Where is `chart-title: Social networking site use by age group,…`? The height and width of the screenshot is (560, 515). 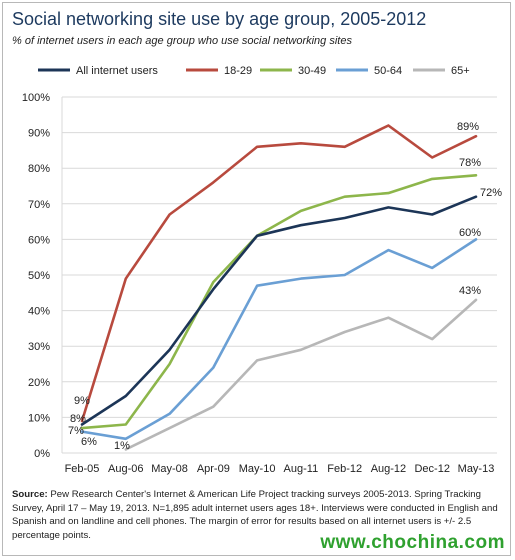 chart-title: Social networking site use by age group,… is located at coordinates (219, 19).